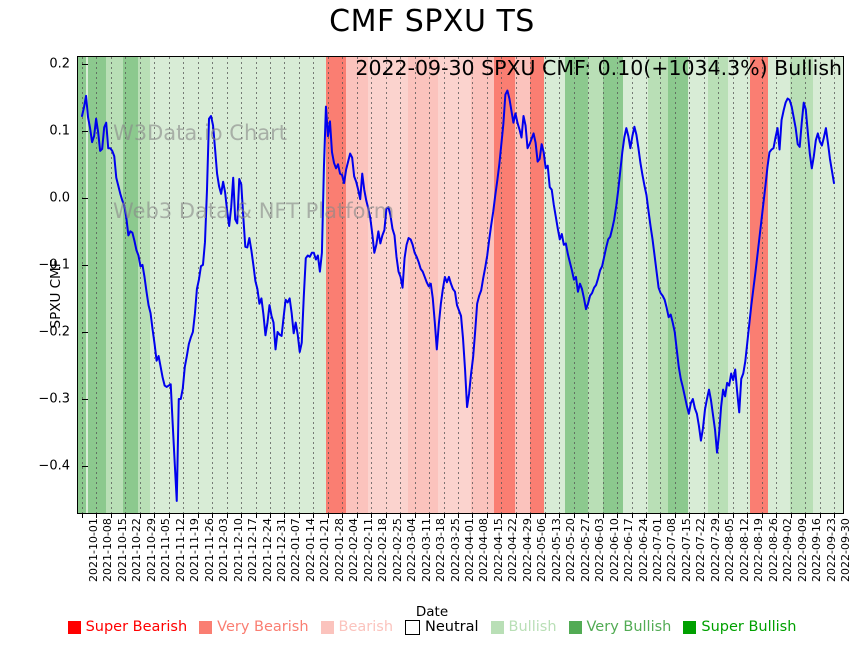 The image size is (864, 646). I want to click on x-tick-label: 2022-09-30, so click(845, 550).